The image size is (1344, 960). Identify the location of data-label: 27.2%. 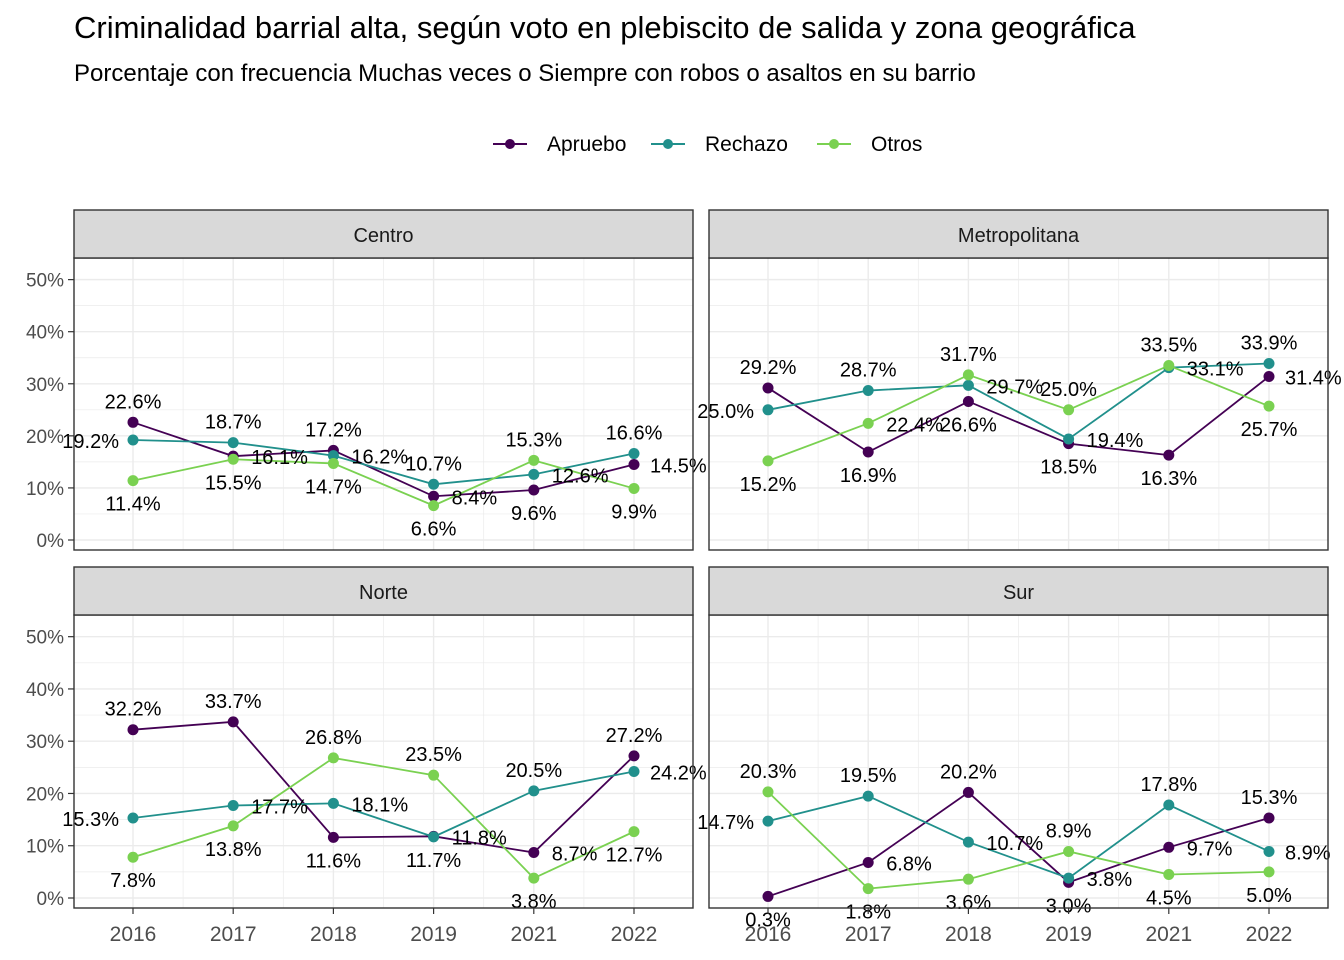
(634, 736).